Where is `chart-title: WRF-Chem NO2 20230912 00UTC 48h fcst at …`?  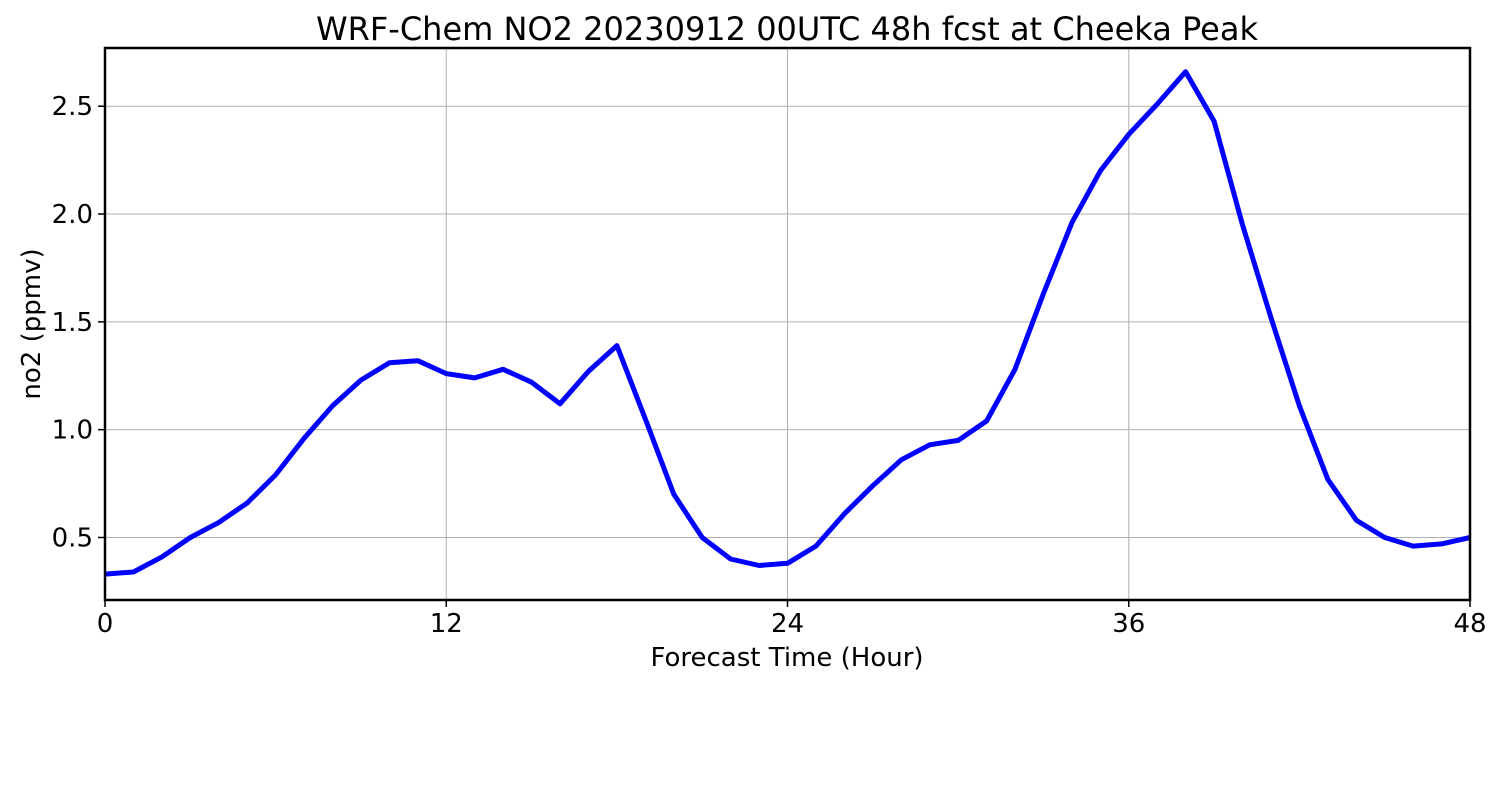 chart-title: WRF-Chem NO2 20230912 00UTC 48h fcst at … is located at coordinates (787, 29).